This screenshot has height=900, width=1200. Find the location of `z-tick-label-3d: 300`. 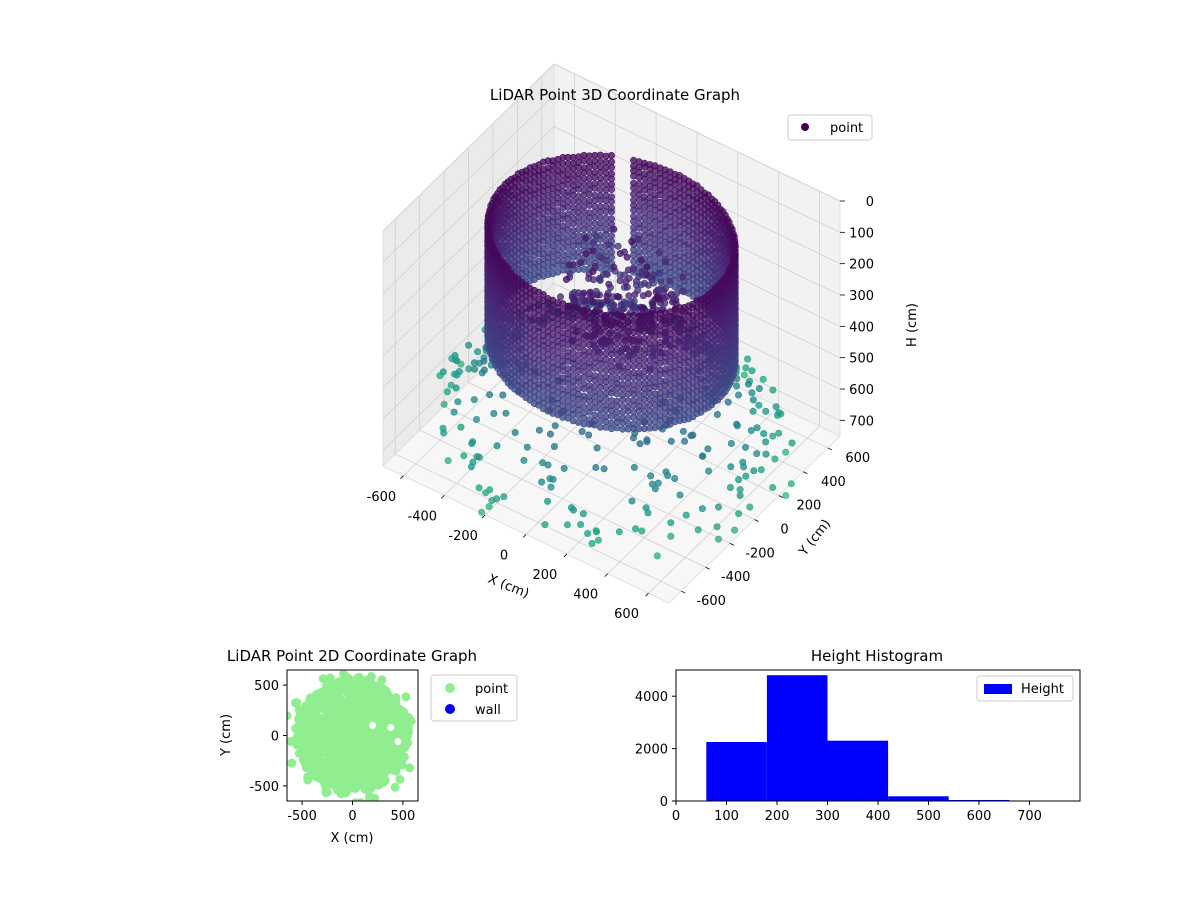

z-tick-label-3d: 300 is located at coordinates (861, 296).